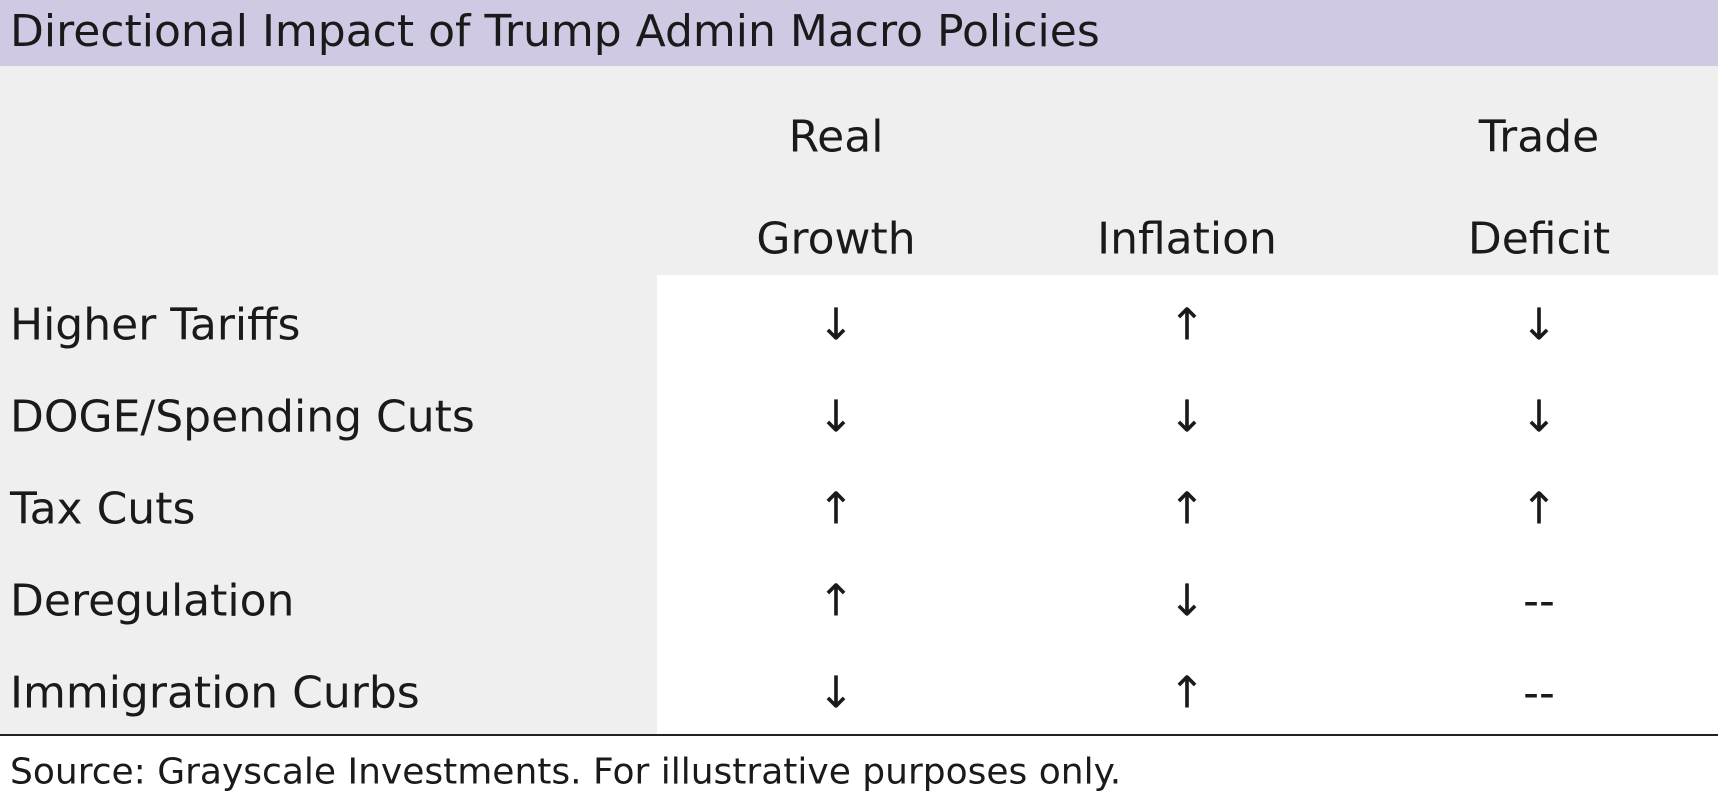  What do you see at coordinates (103, 509) in the screenshot?
I see `row-label: Tax Cuts` at bounding box center [103, 509].